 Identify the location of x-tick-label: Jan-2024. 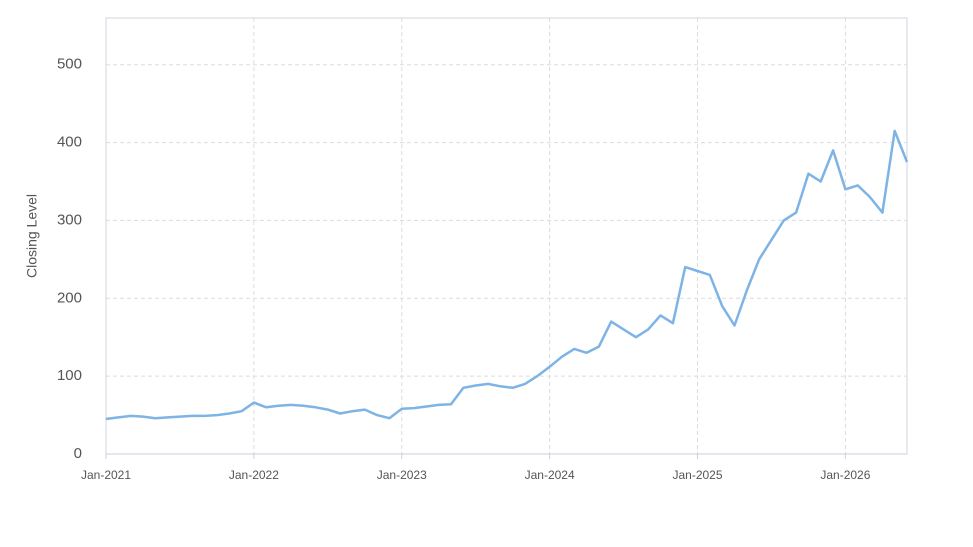
(550, 475).